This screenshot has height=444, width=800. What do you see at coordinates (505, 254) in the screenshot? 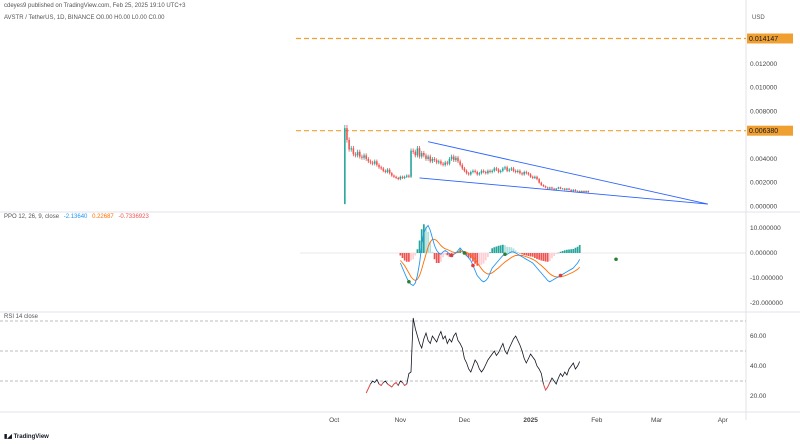
I see `ppo-cross-marker-green` at bounding box center [505, 254].